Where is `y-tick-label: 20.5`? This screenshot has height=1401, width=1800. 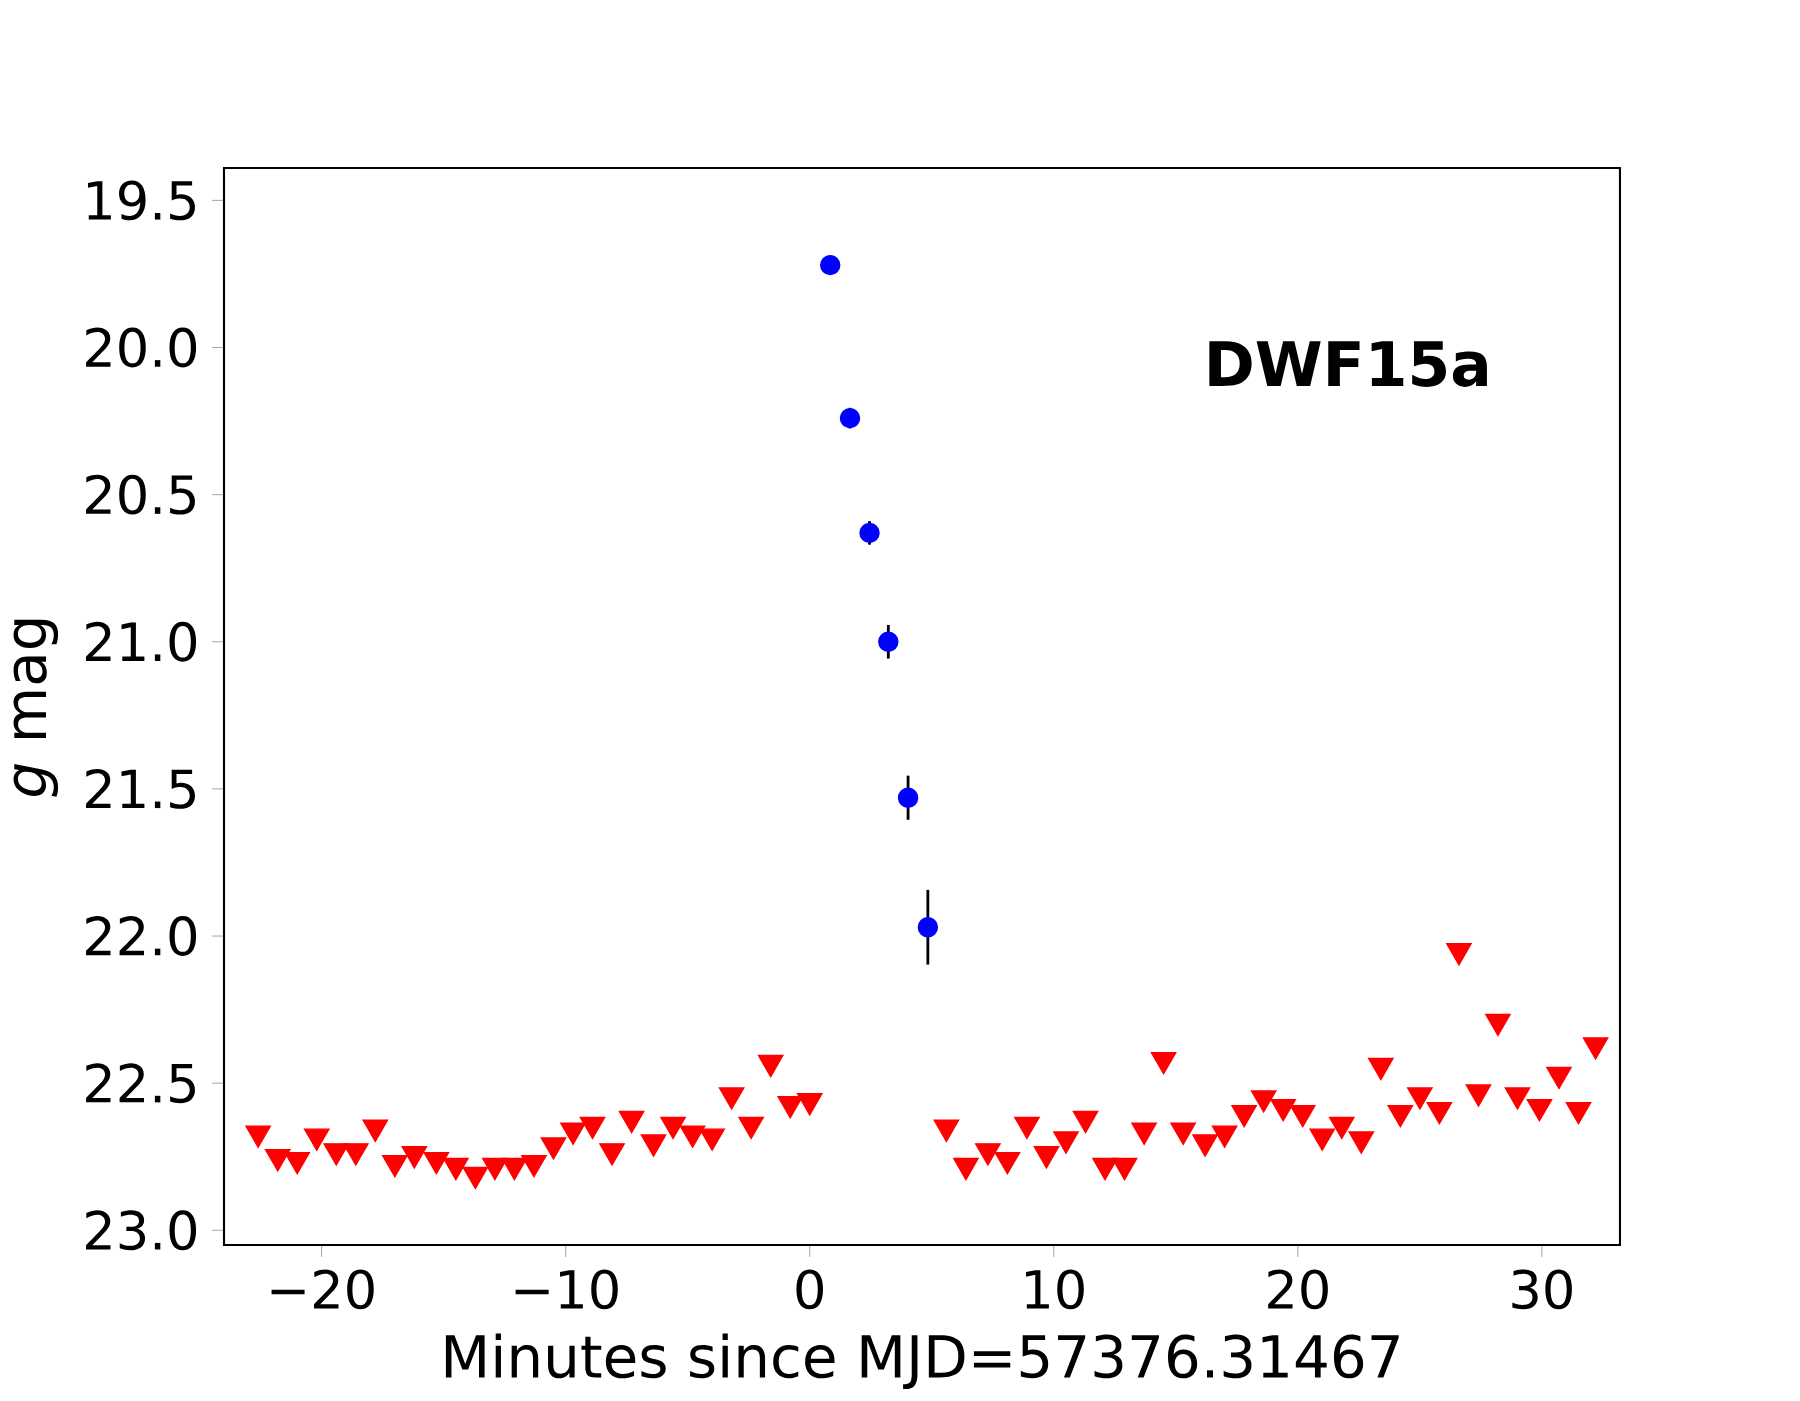 y-tick-label: 20.5 is located at coordinates (140, 494).